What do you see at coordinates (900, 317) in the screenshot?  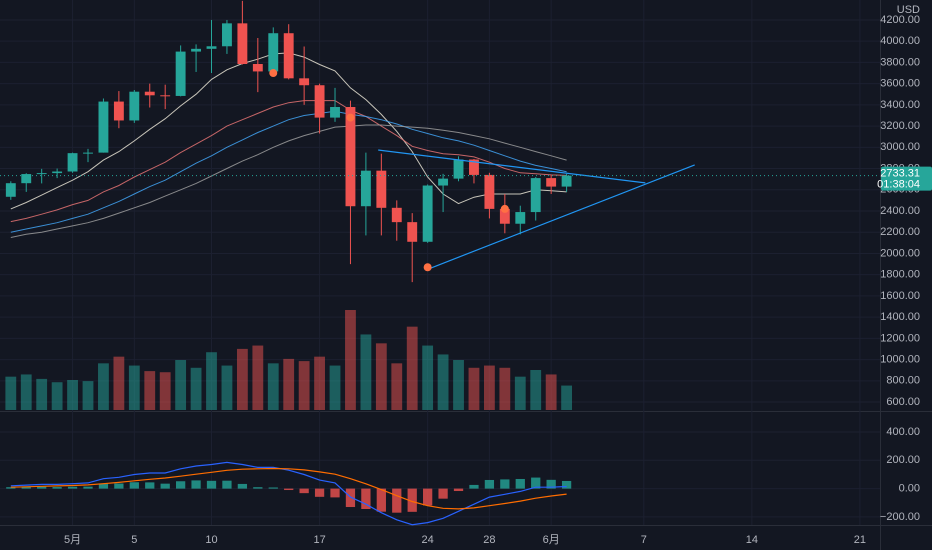 I see `y-tick-label: 1400.00` at bounding box center [900, 317].